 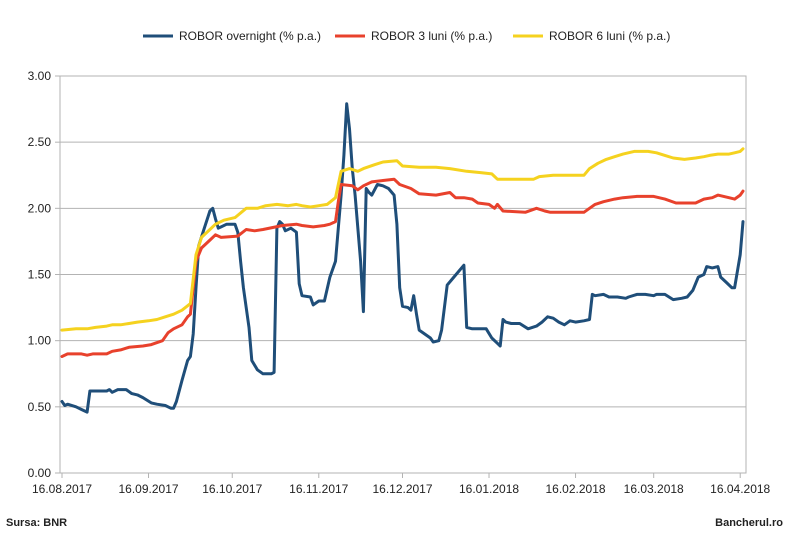 What do you see at coordinates (402, 489) in the screenshot?
I see `x-tick-label: 16.12.2017` at bounding box center [402, 489].